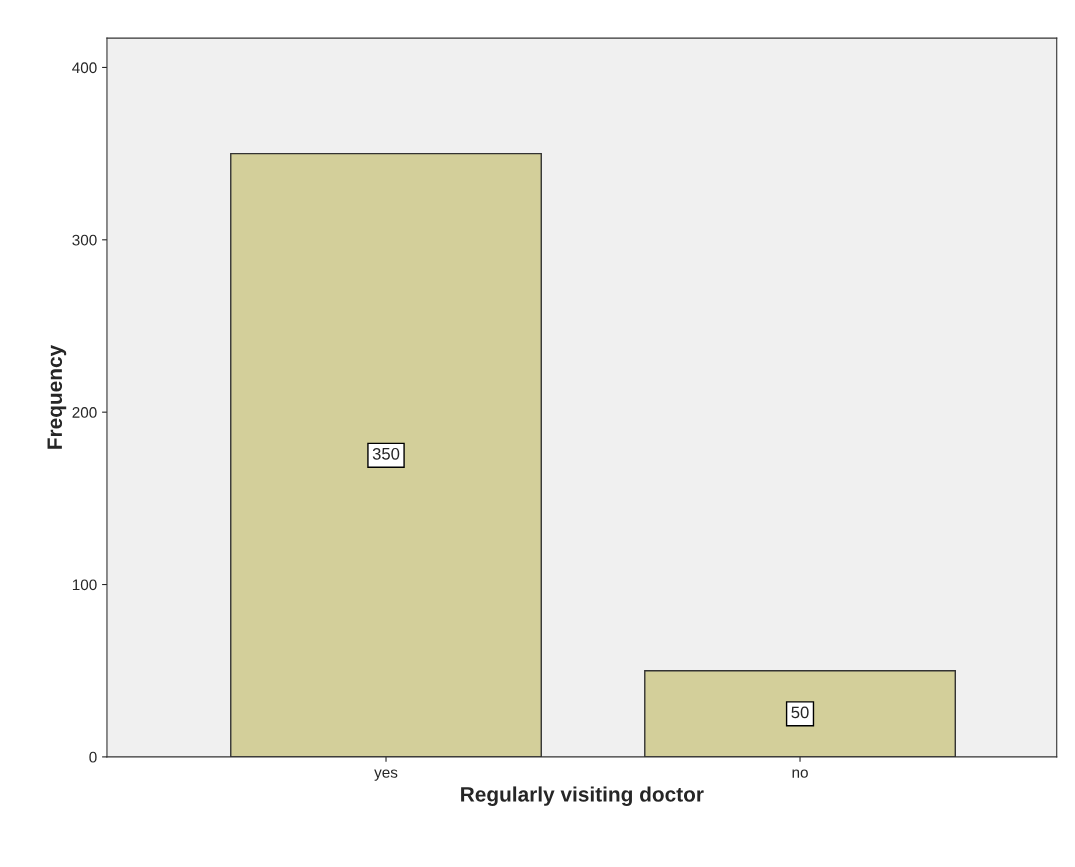  Describe the element at coordinates (800, 712) in the screenshot. I see `data-label: 50` at that location.